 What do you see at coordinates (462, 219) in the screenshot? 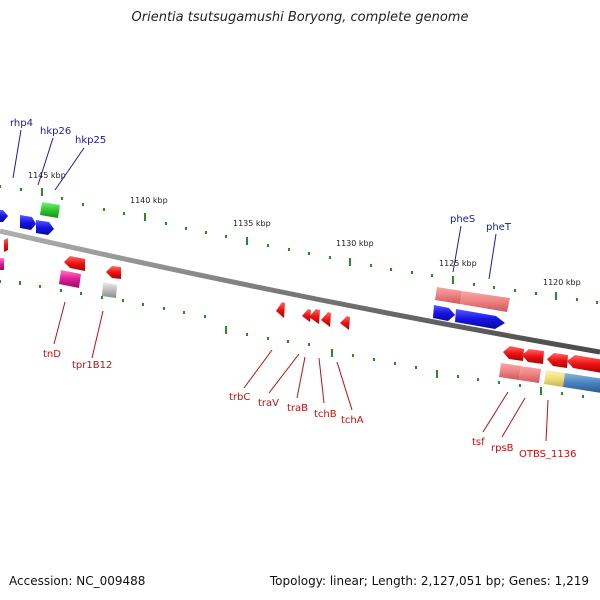
I see `gene-label-pheS: pheS` at bounding box center [462, 219].